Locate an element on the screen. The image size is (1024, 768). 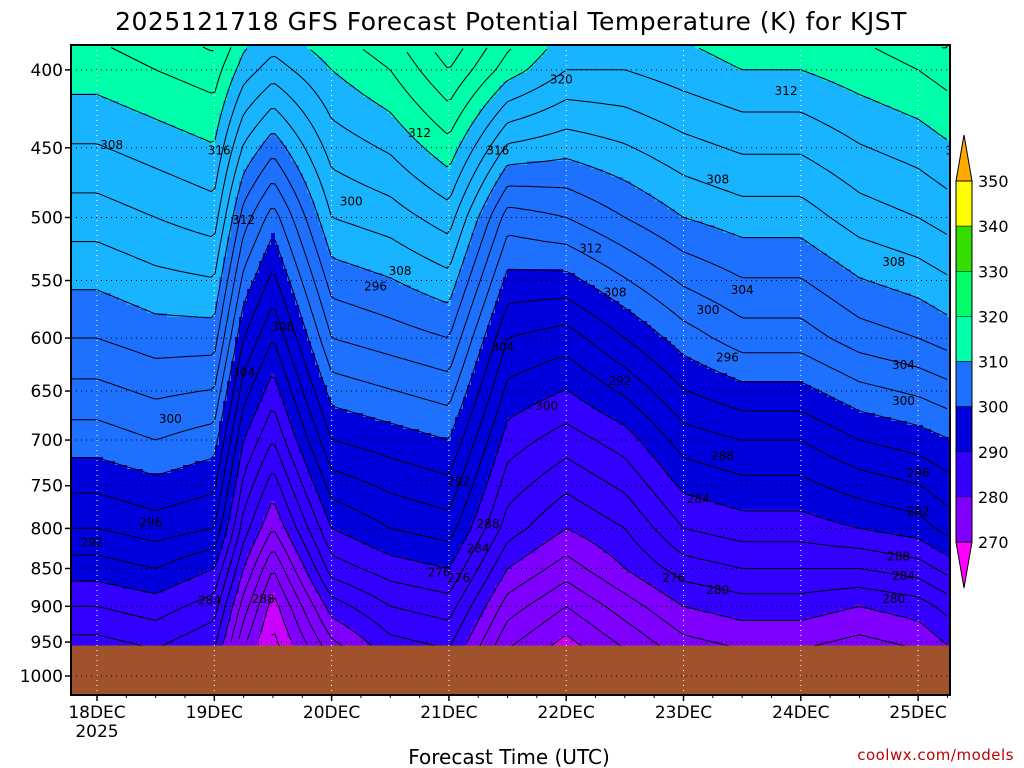
colorbar-label: 330 is located at coordinates (993, 271).